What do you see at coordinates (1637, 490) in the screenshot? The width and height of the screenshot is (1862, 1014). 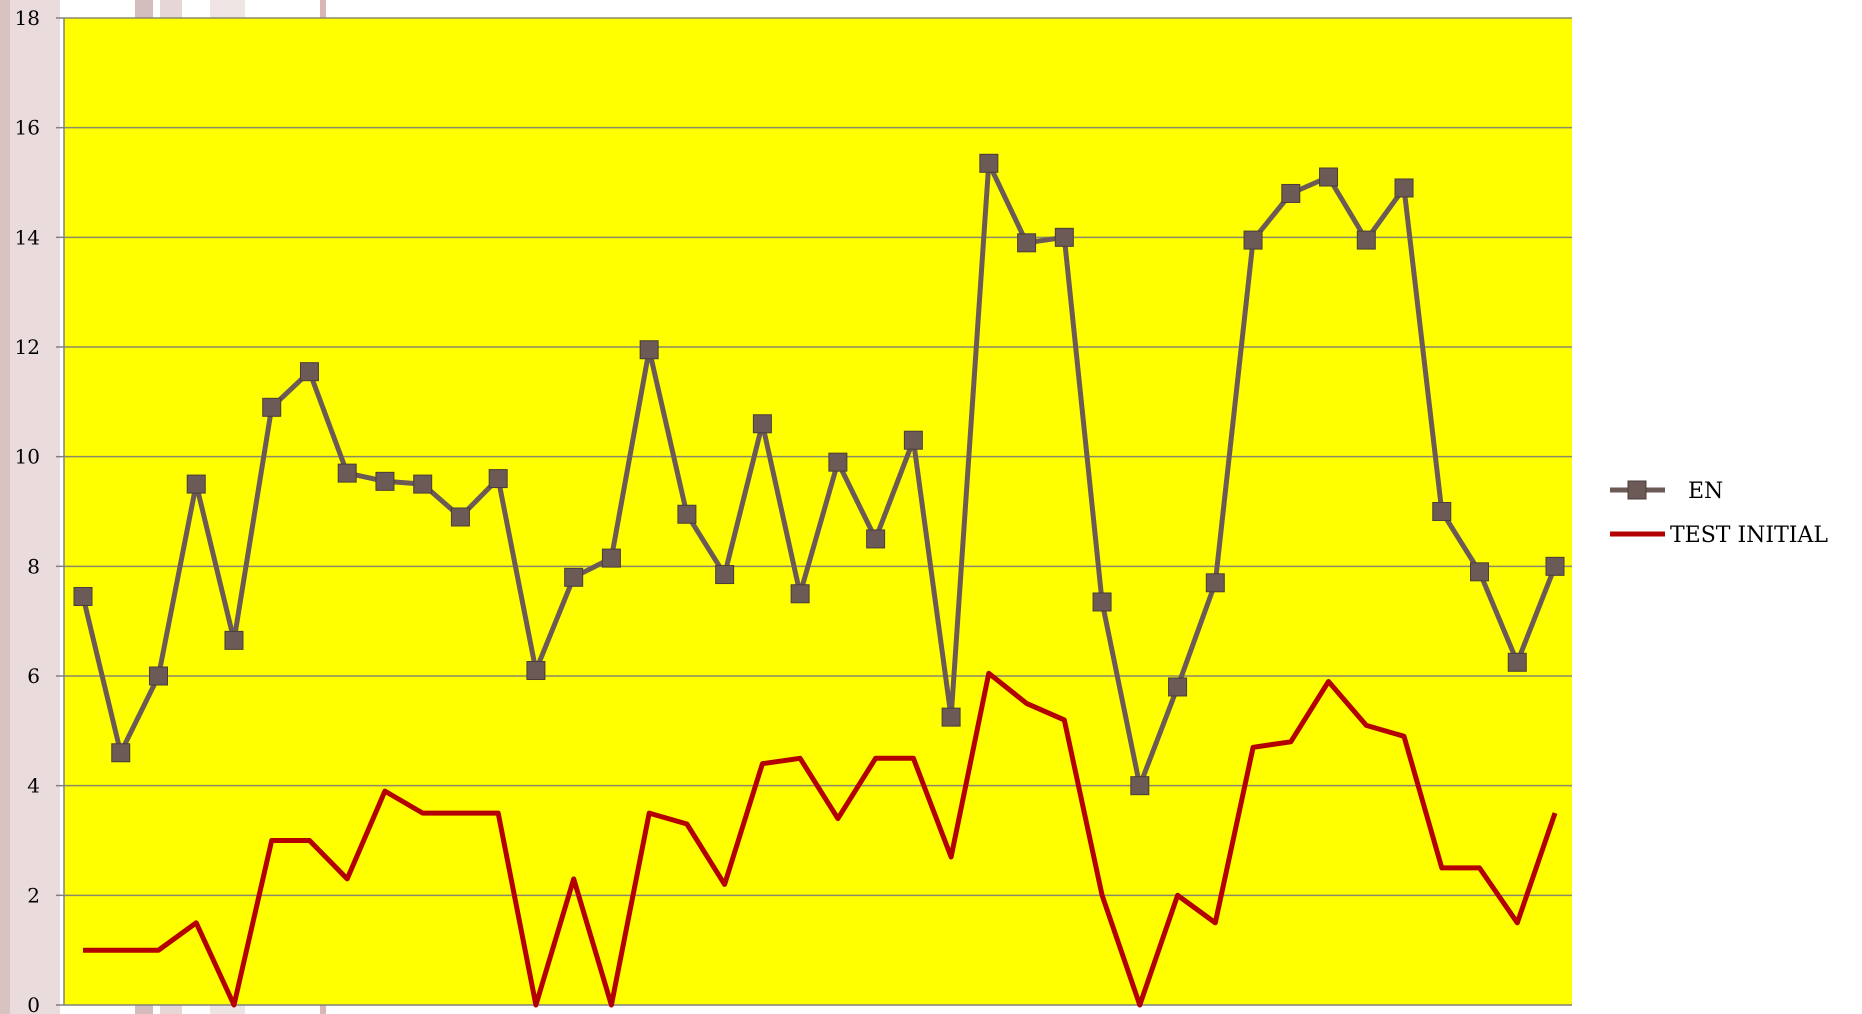 I see `legend-swatch-marker` at bounding box center [1637, 490].